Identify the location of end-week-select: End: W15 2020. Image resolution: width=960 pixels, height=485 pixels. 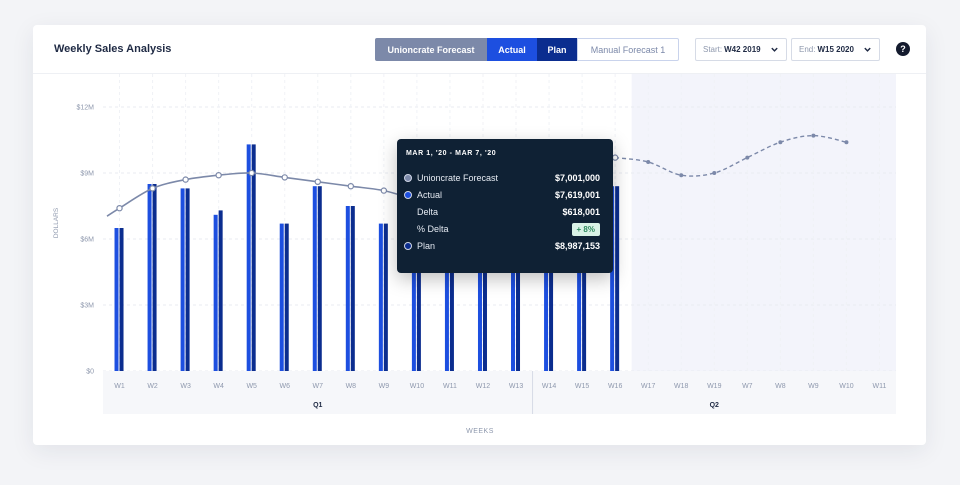
(835, 49).